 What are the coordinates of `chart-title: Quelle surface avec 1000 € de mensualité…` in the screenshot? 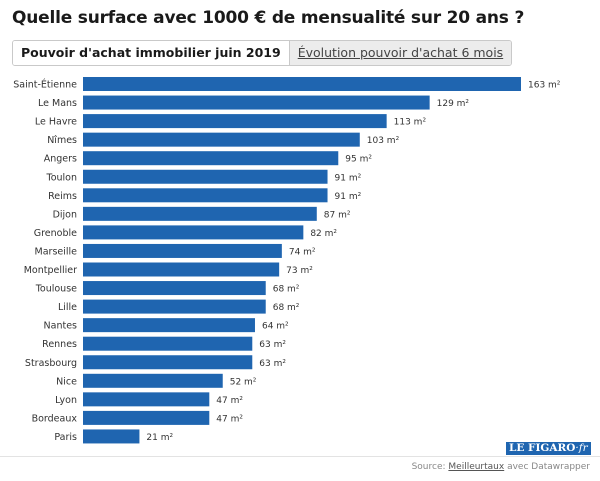 It's located at (268, 18).